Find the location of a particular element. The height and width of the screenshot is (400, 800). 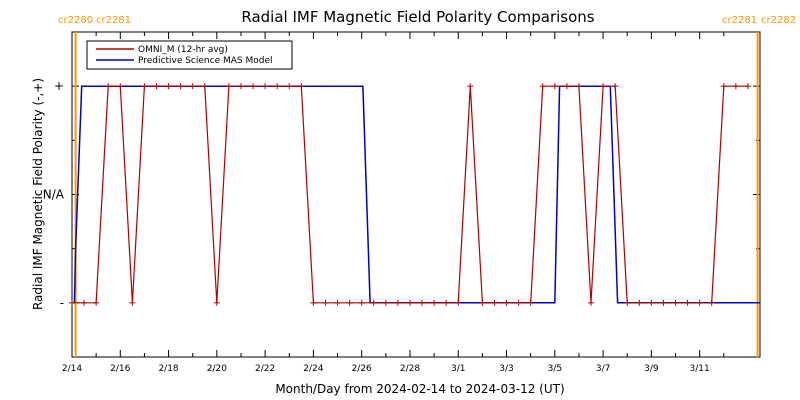

x-tick-label-5: 2/24 is located at coordinates (313, 369).